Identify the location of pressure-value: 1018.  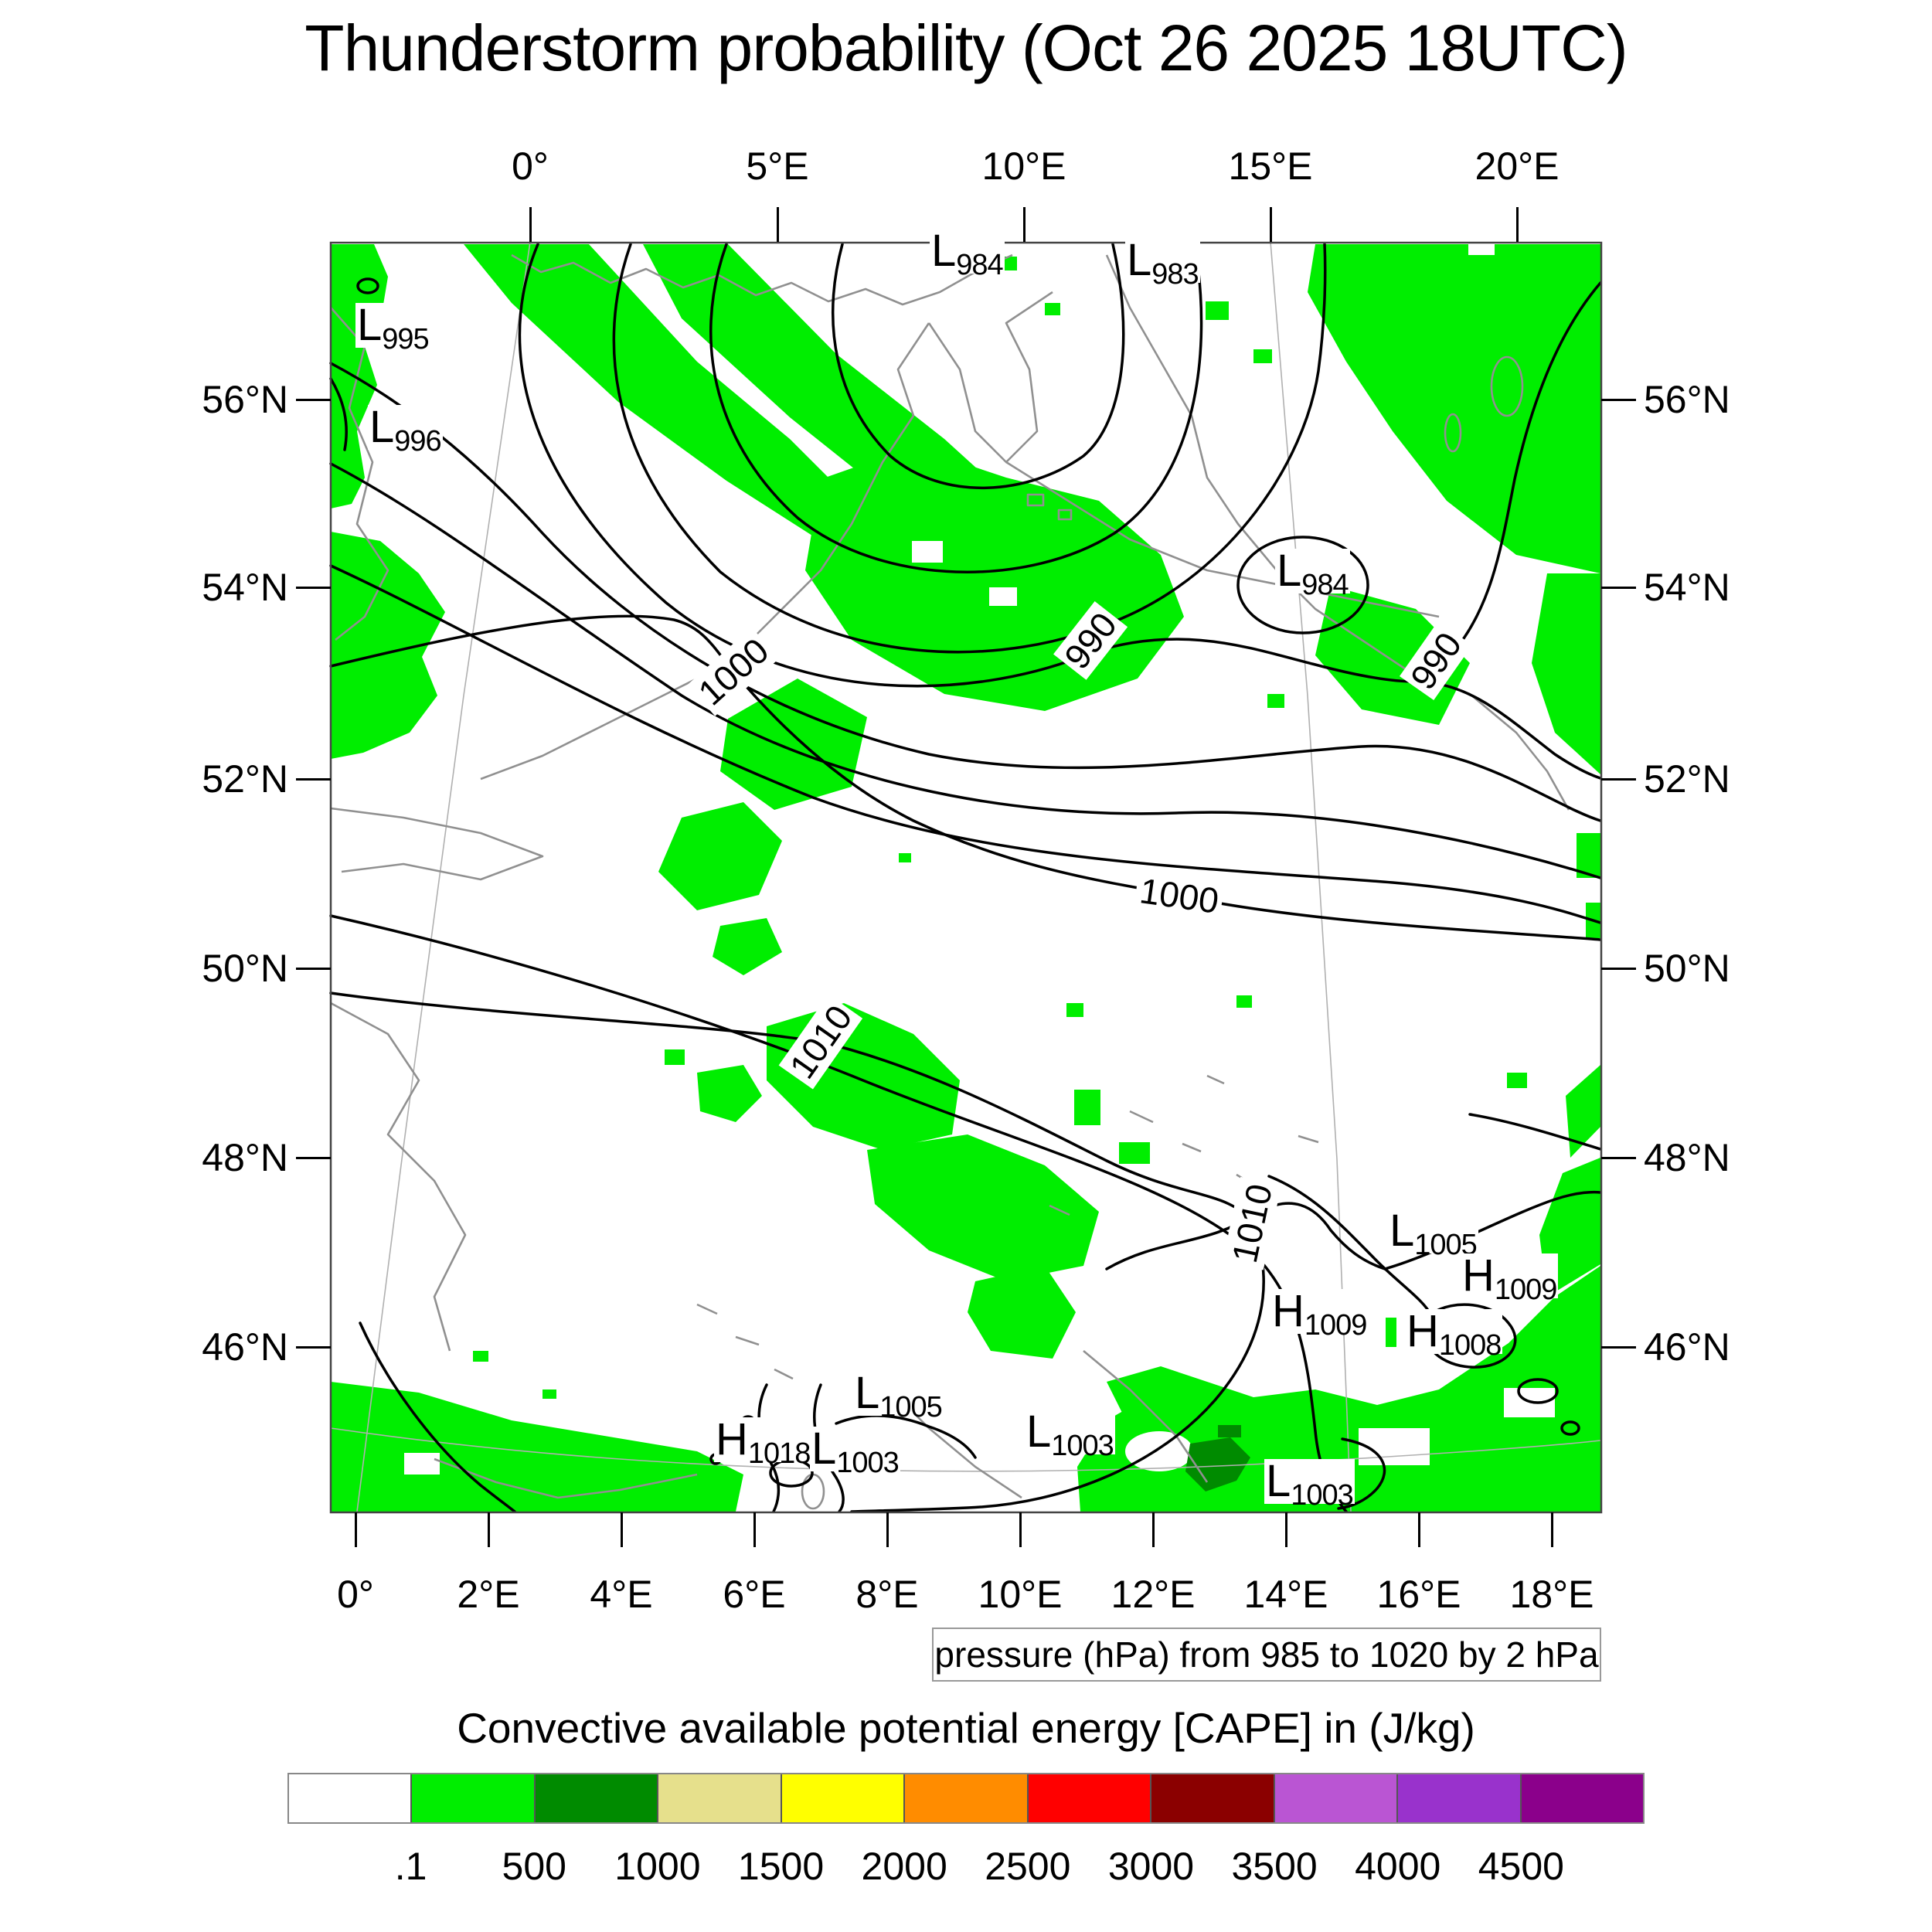
(779, 1454).